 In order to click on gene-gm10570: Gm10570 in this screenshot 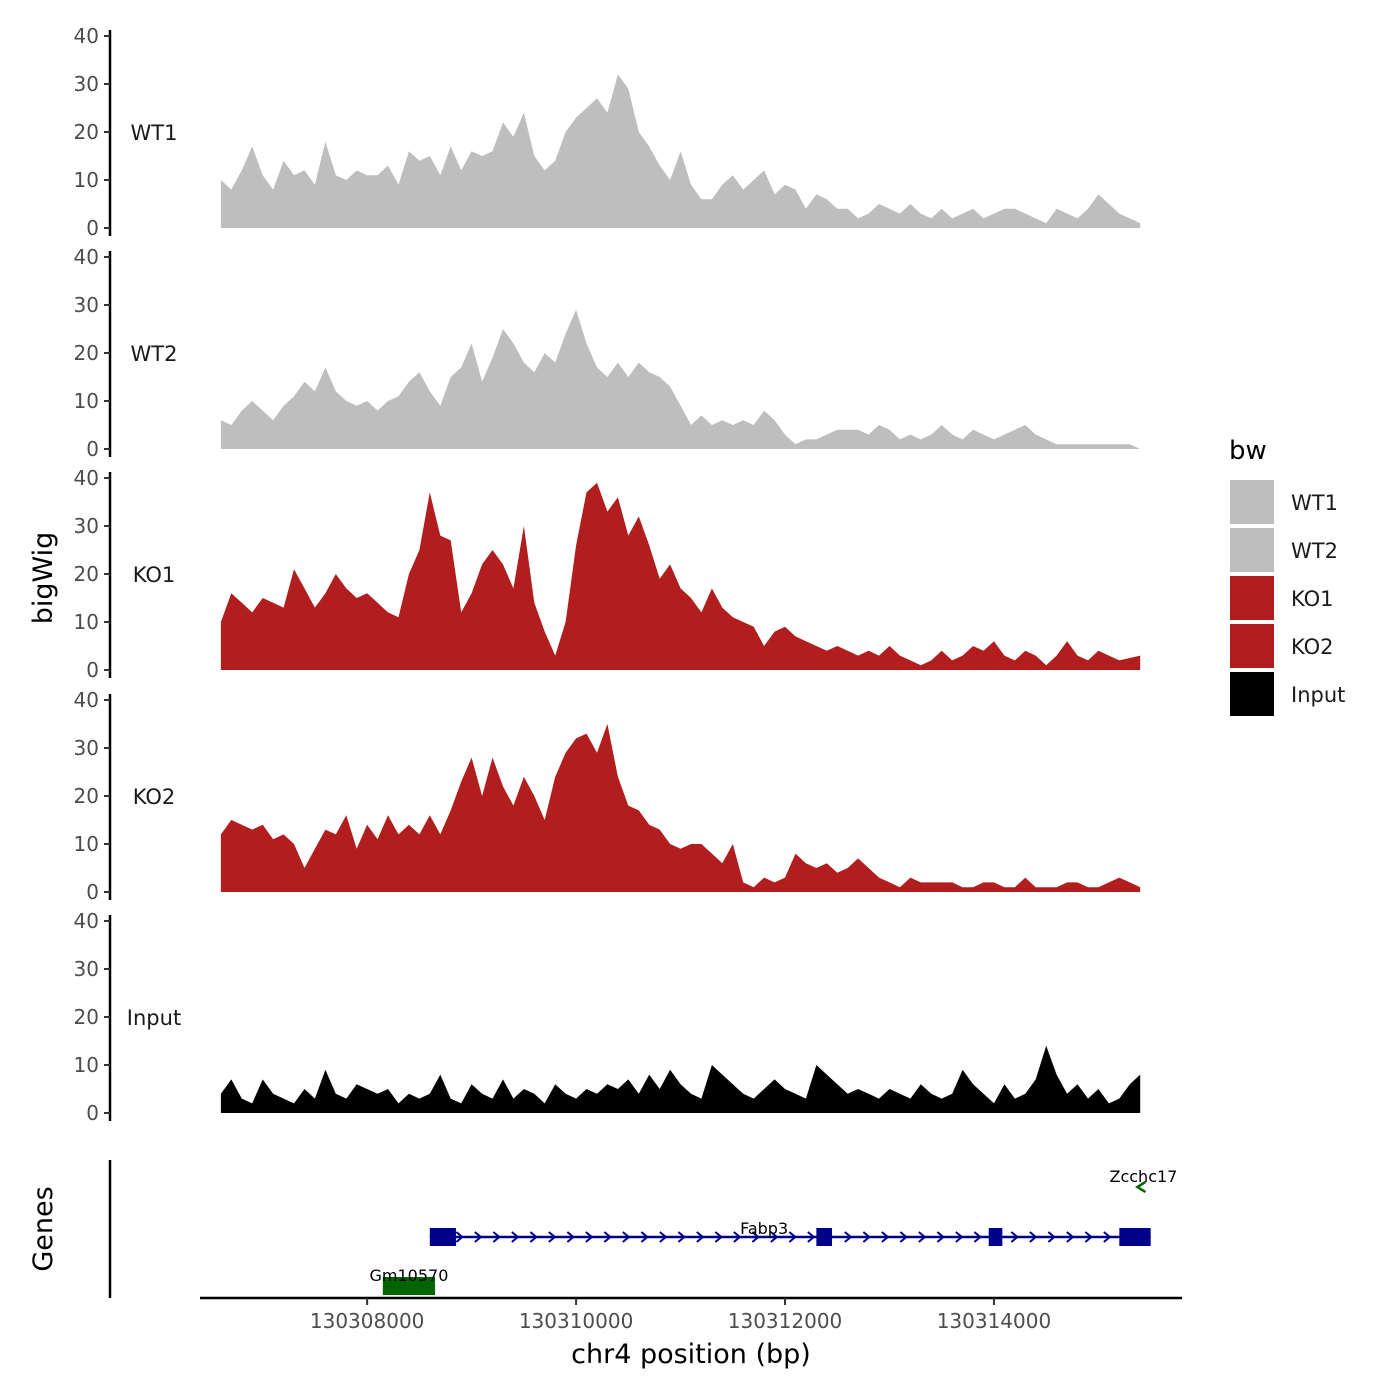, I will do `click(408, 1280)`.